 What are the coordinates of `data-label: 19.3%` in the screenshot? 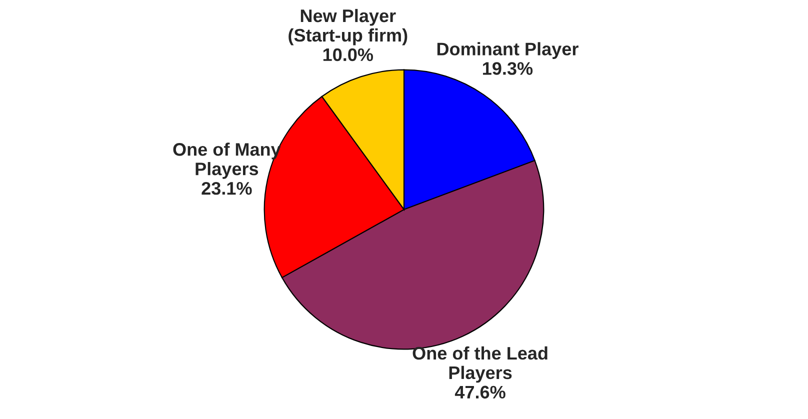 It's located at (508, 68).